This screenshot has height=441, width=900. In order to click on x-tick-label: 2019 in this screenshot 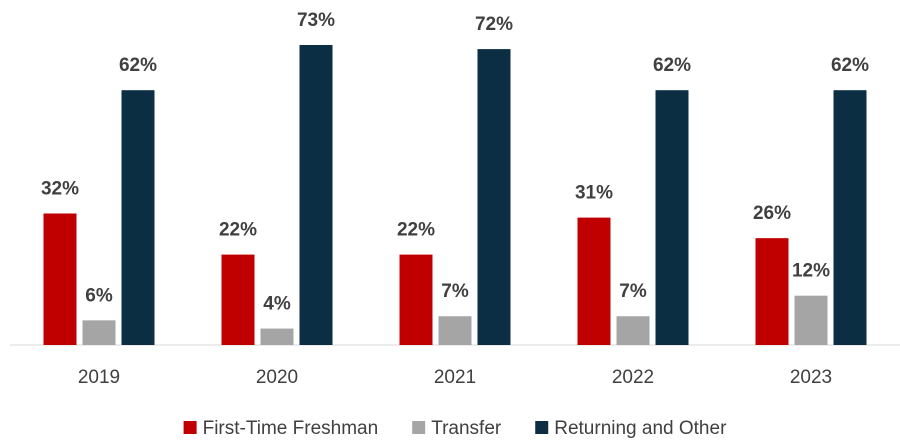, I will do `click(99, 377)`.